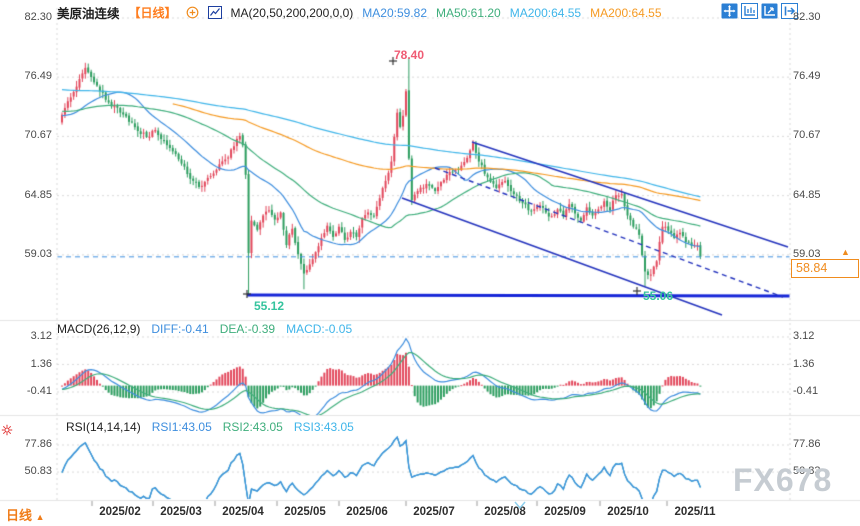  Describe the element at coordinates (99, 329) in the screenshot. I see `macd-title: MACD(26,12,9)` at that location.